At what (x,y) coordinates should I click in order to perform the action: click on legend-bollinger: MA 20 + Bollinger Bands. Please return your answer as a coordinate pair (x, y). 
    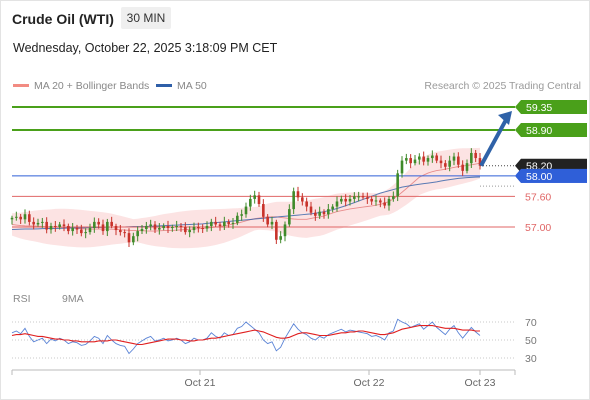
    Looking at the image, I should click on (81, 86).